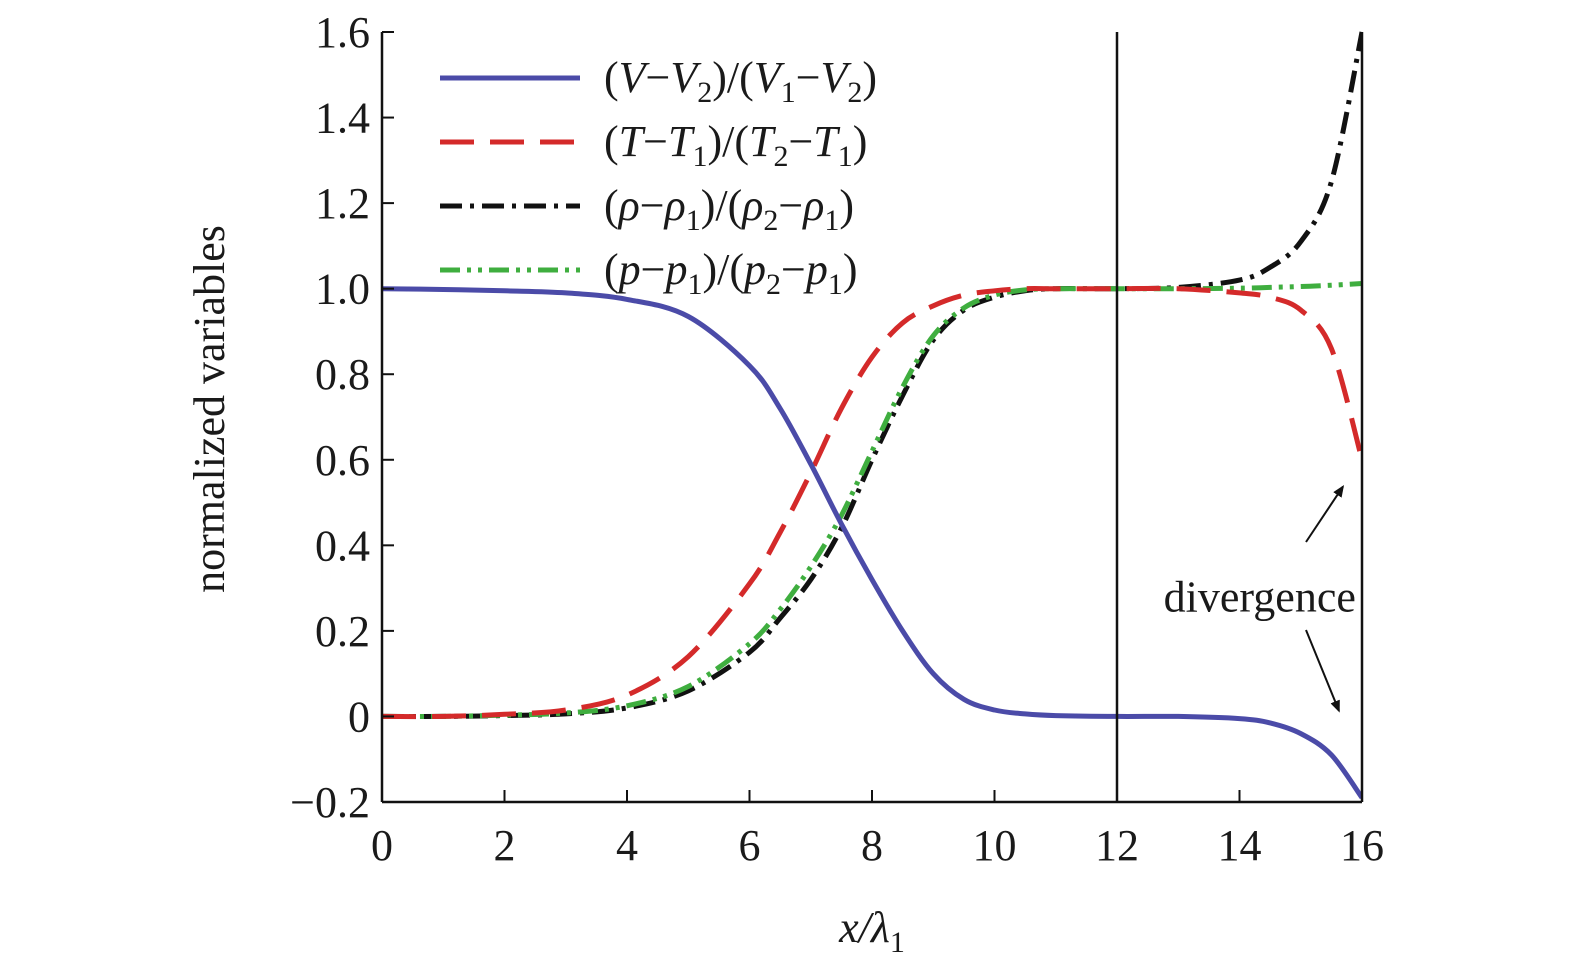  What do you see at coordinates (871, 931) in the screenshot?
I see `x-axis-title: x/λ1` at bounding box center [871, 931].